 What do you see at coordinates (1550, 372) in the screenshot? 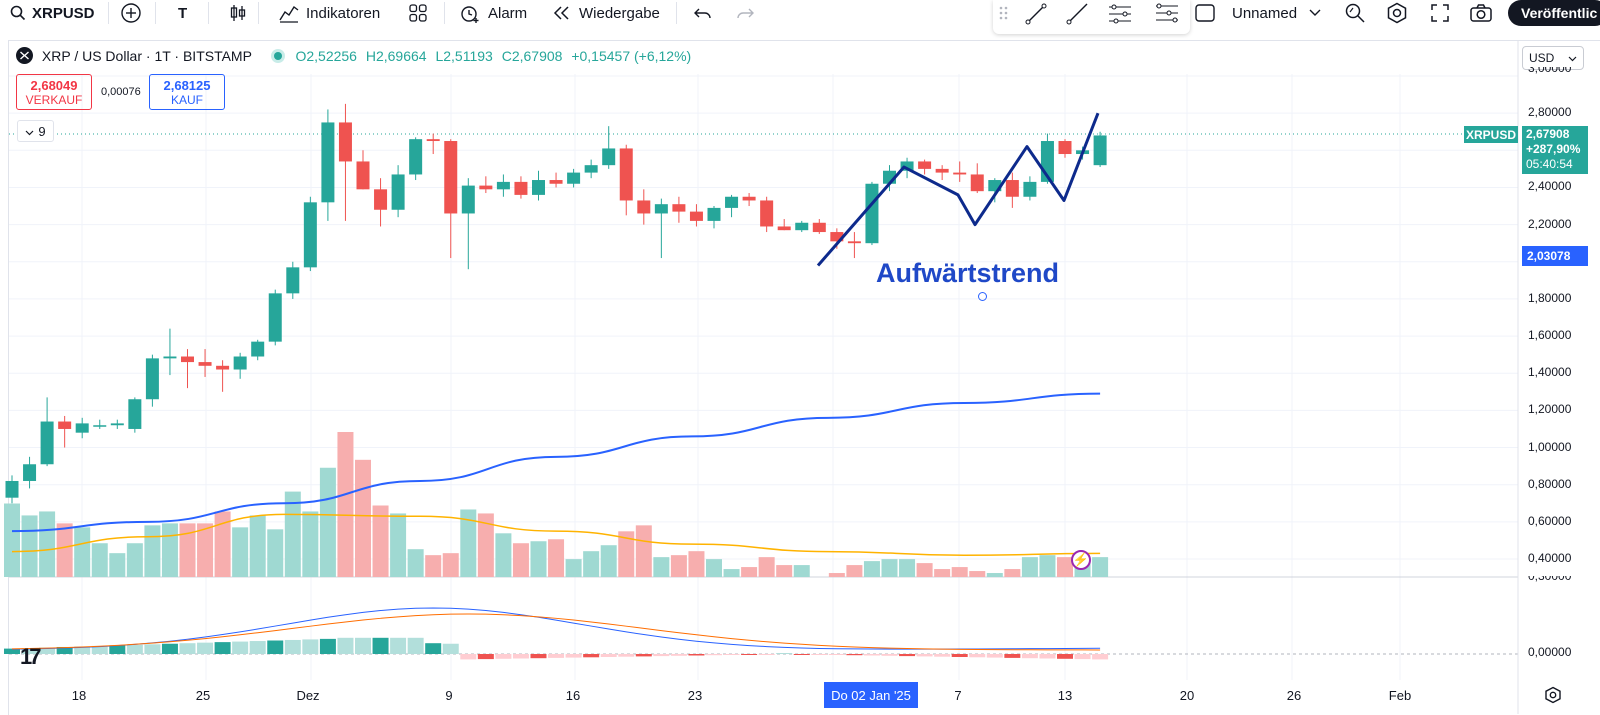
I see `price-axis-label: 1,40000` at bounding box center [1550, 372].